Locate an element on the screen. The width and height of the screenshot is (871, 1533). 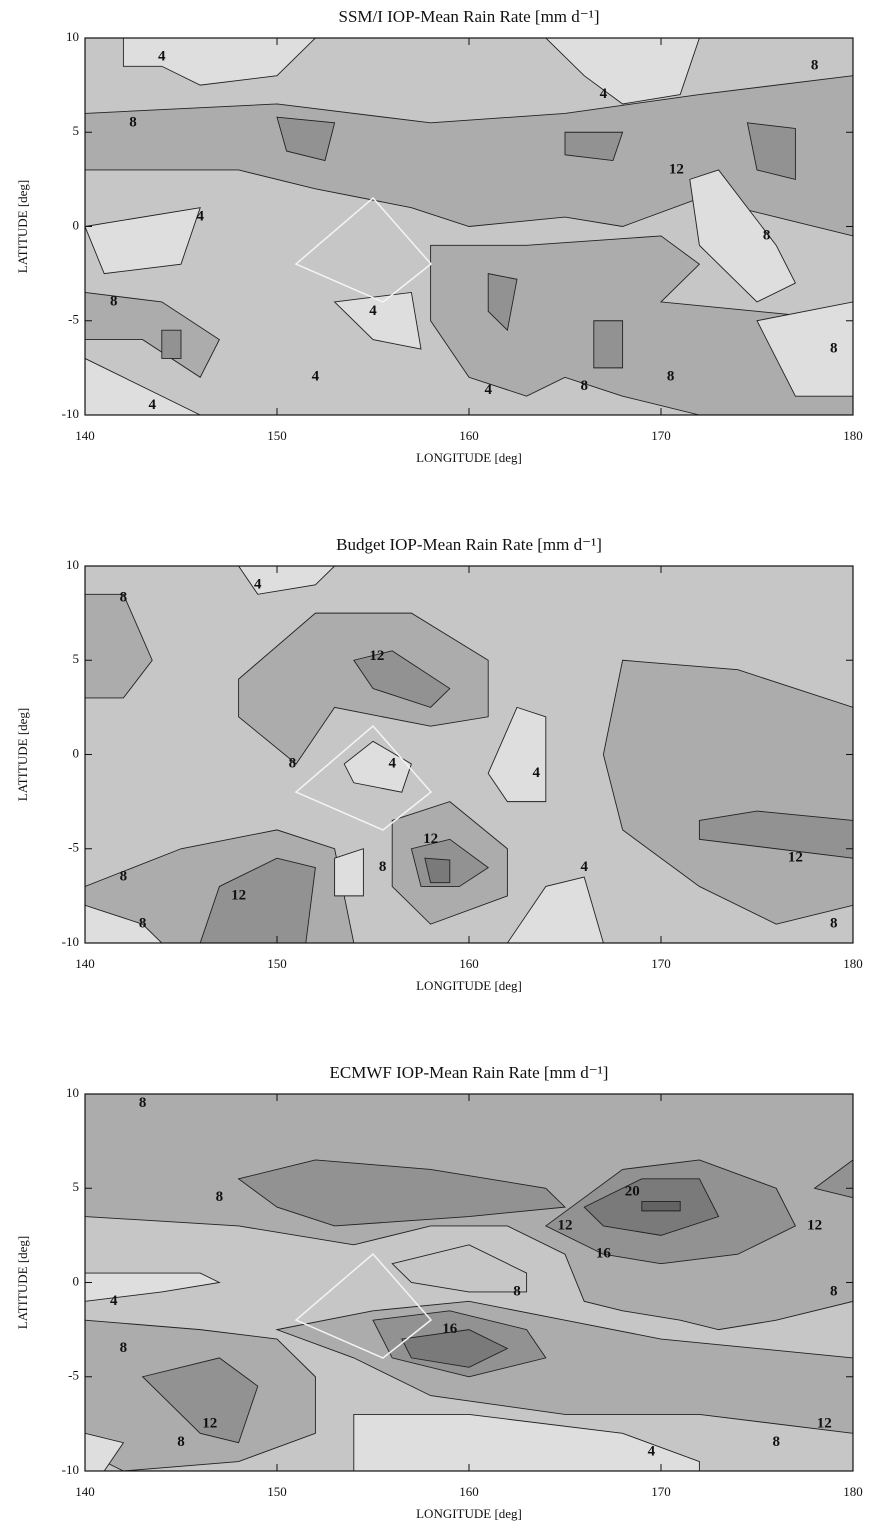
chart-title: SSM/I IOP-Mean Rain Rate [mm d⁻¹] is located at coordinates (468, 16).